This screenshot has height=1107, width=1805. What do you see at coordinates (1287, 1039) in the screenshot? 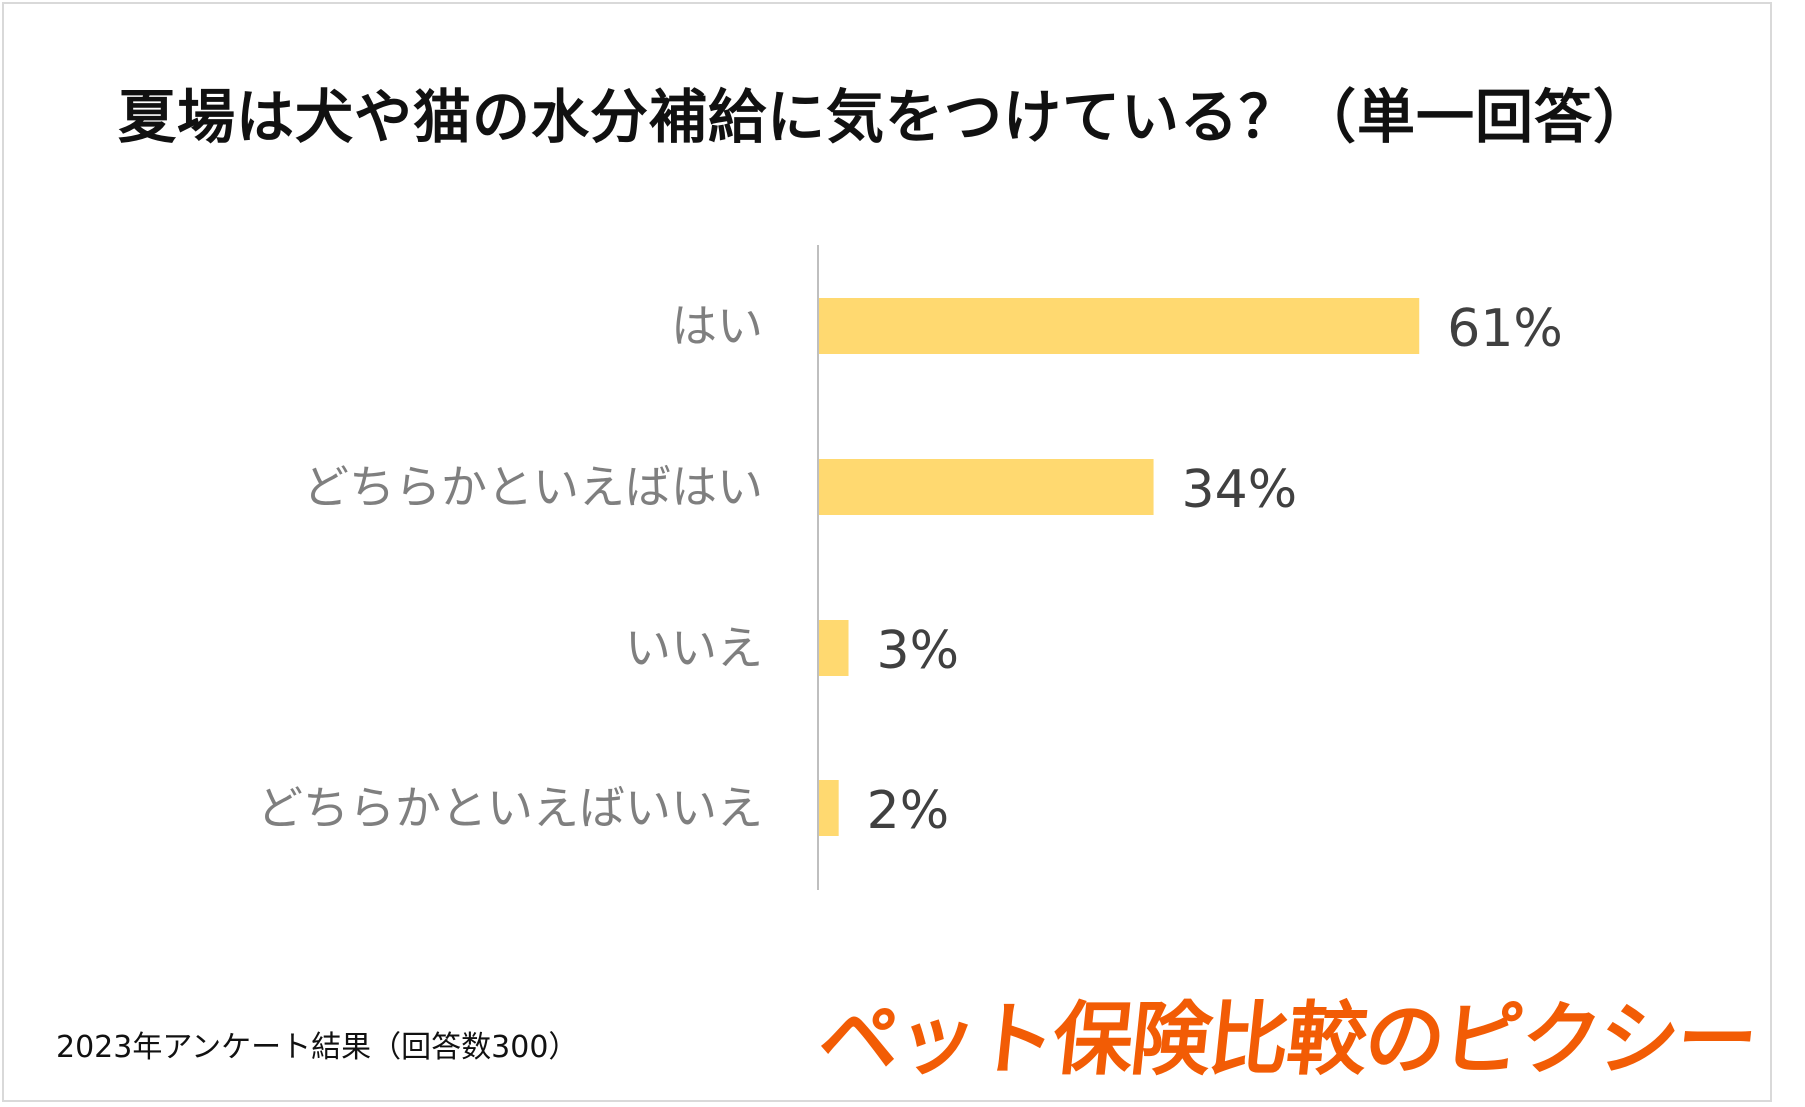
I see `brand-logo: ペット保険比較のピクシー` at bounding box center [1287, 1039].